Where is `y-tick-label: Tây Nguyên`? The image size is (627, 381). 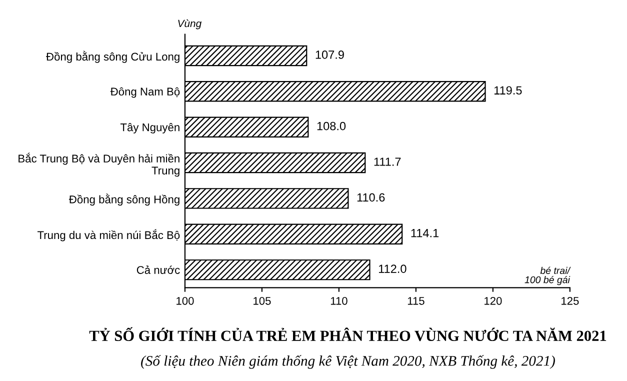
y-tick-label: Tây Nguyên is located at coordinates (150, 128).